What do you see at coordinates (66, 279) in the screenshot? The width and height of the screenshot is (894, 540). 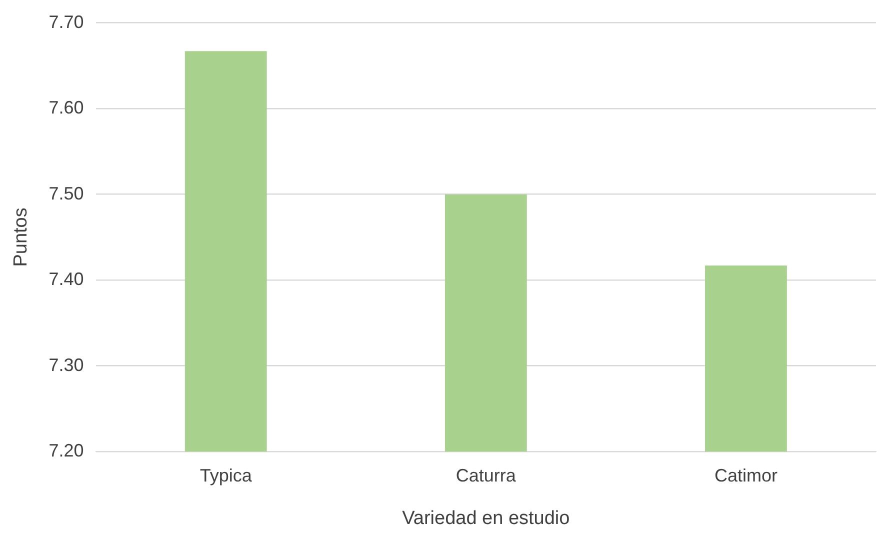 I see `y-tick-label: 7.40` at bounding box center [66, 279].